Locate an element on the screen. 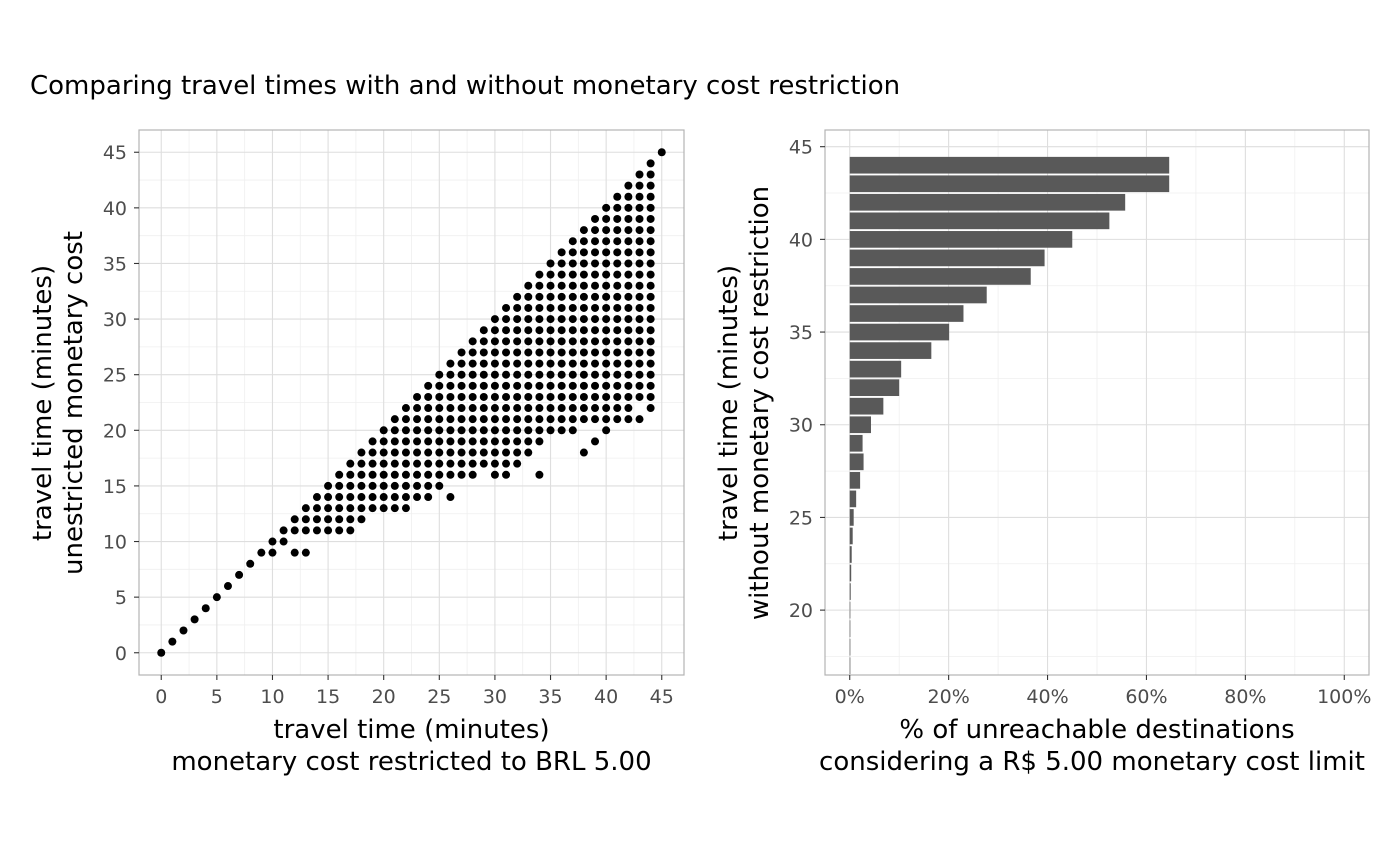 Image resolution: width=1400 pixels, height=865 pixels. scatter-x-title-line1: travel time (minutes) is located at coordinates (411, 730).